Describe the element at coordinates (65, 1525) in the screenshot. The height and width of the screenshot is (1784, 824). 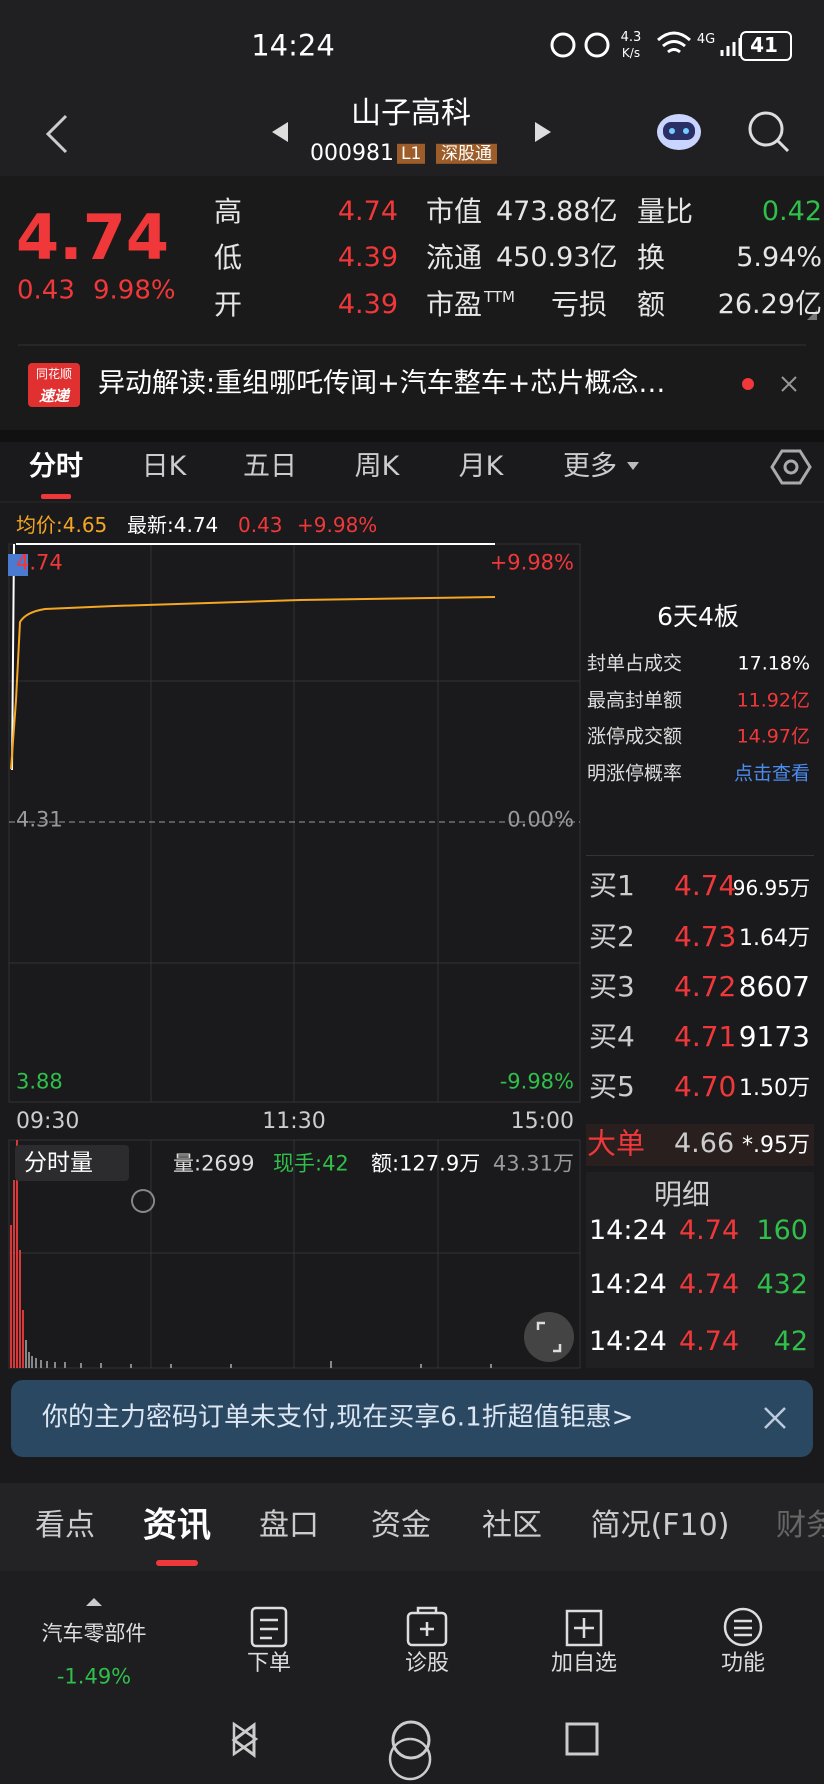
I see `info-tab: 看点` at that location.